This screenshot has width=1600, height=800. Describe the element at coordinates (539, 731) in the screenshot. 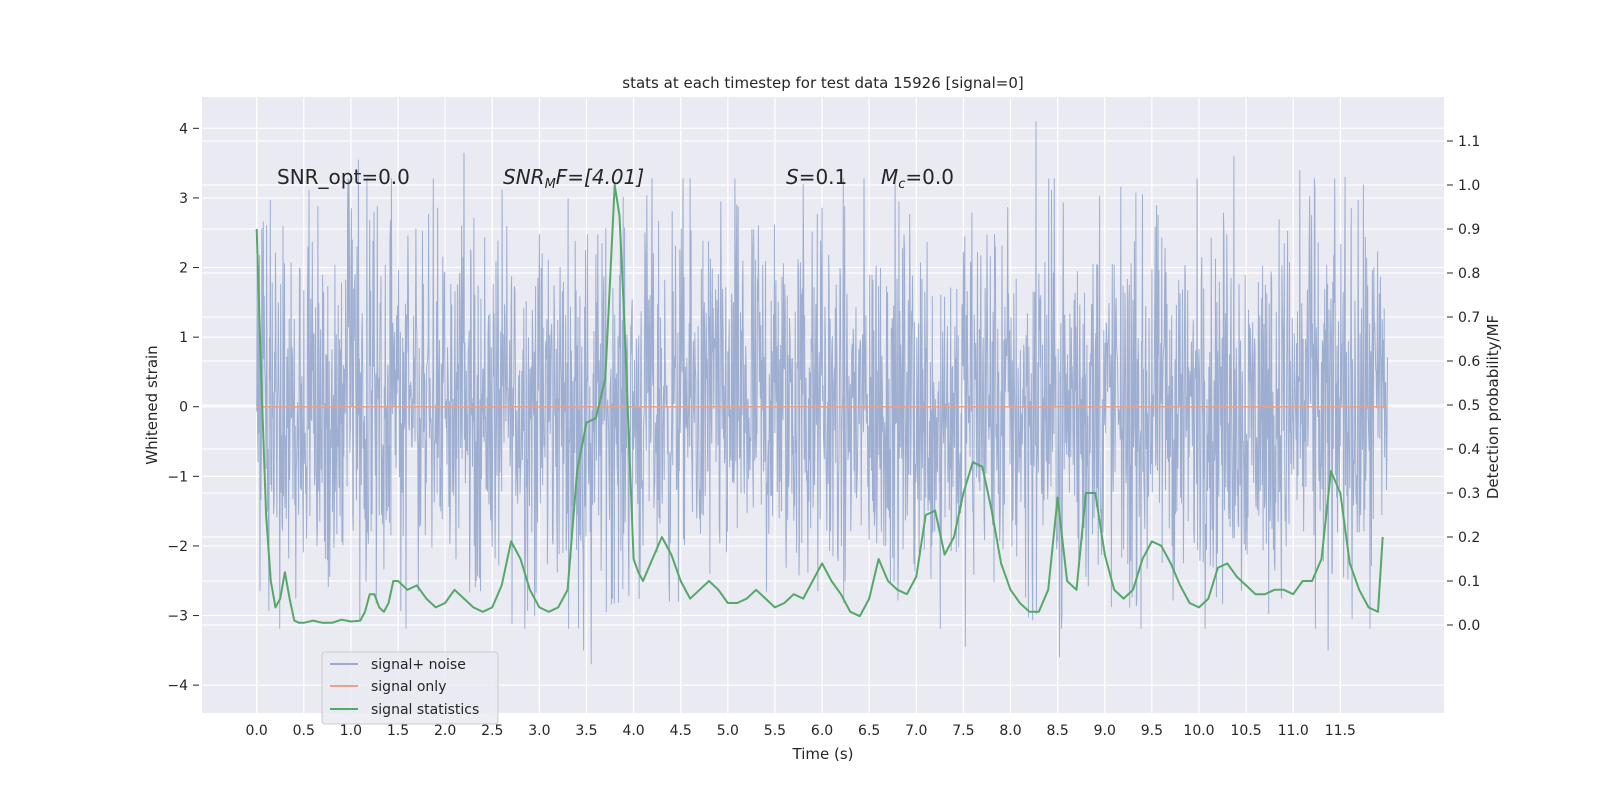

I see `x-tick-label: 3.0` at that location.